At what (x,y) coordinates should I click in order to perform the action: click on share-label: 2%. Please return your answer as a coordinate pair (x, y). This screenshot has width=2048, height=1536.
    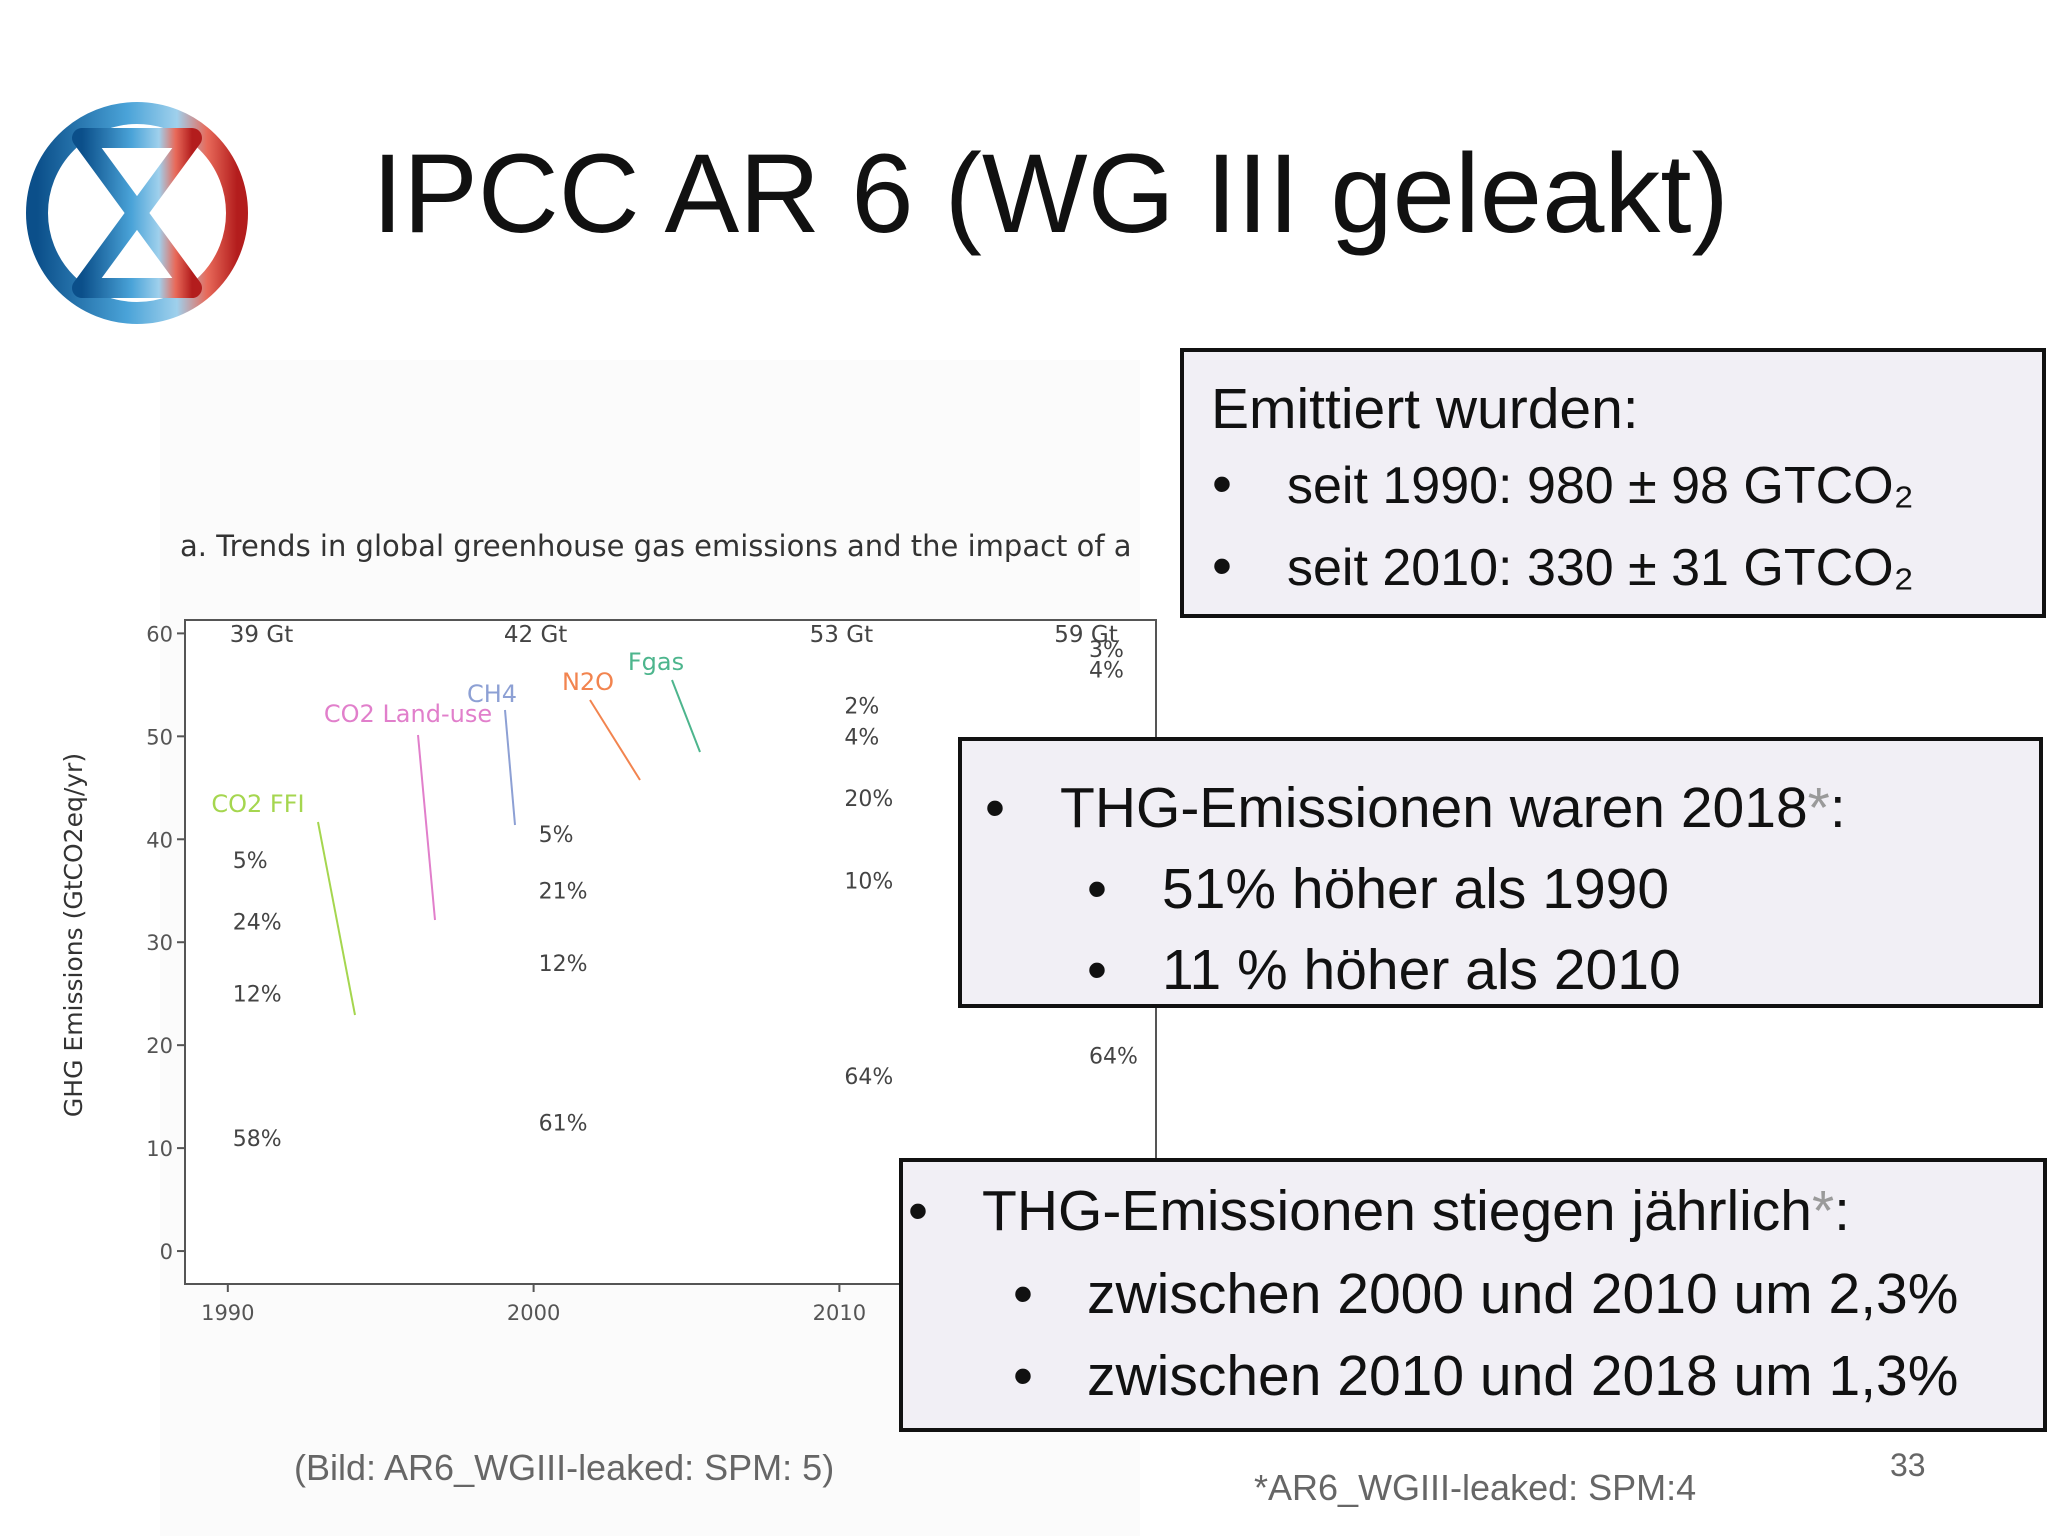
    Looking at the image, I should click on (861, 706).